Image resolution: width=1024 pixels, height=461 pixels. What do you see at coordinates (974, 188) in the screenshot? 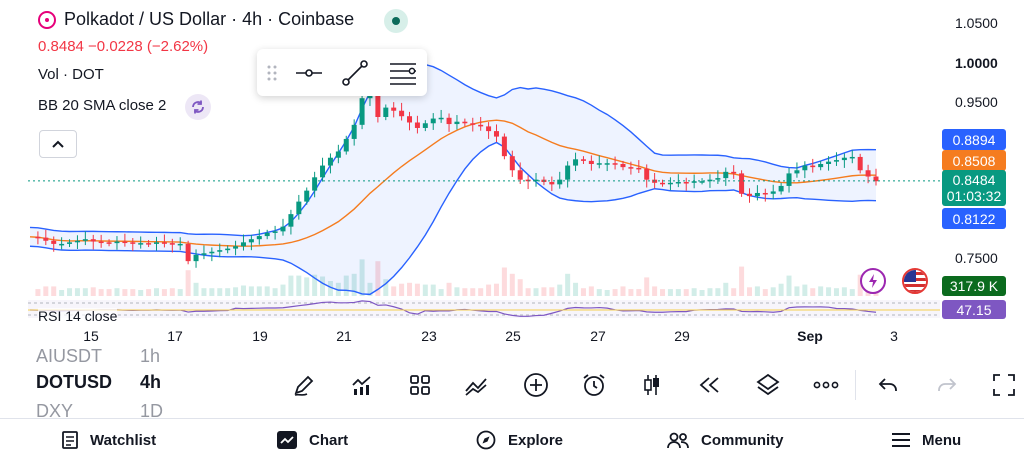
I see `last-price-badge: 0.8484 01:03:32` at bounding box center [974, 188].